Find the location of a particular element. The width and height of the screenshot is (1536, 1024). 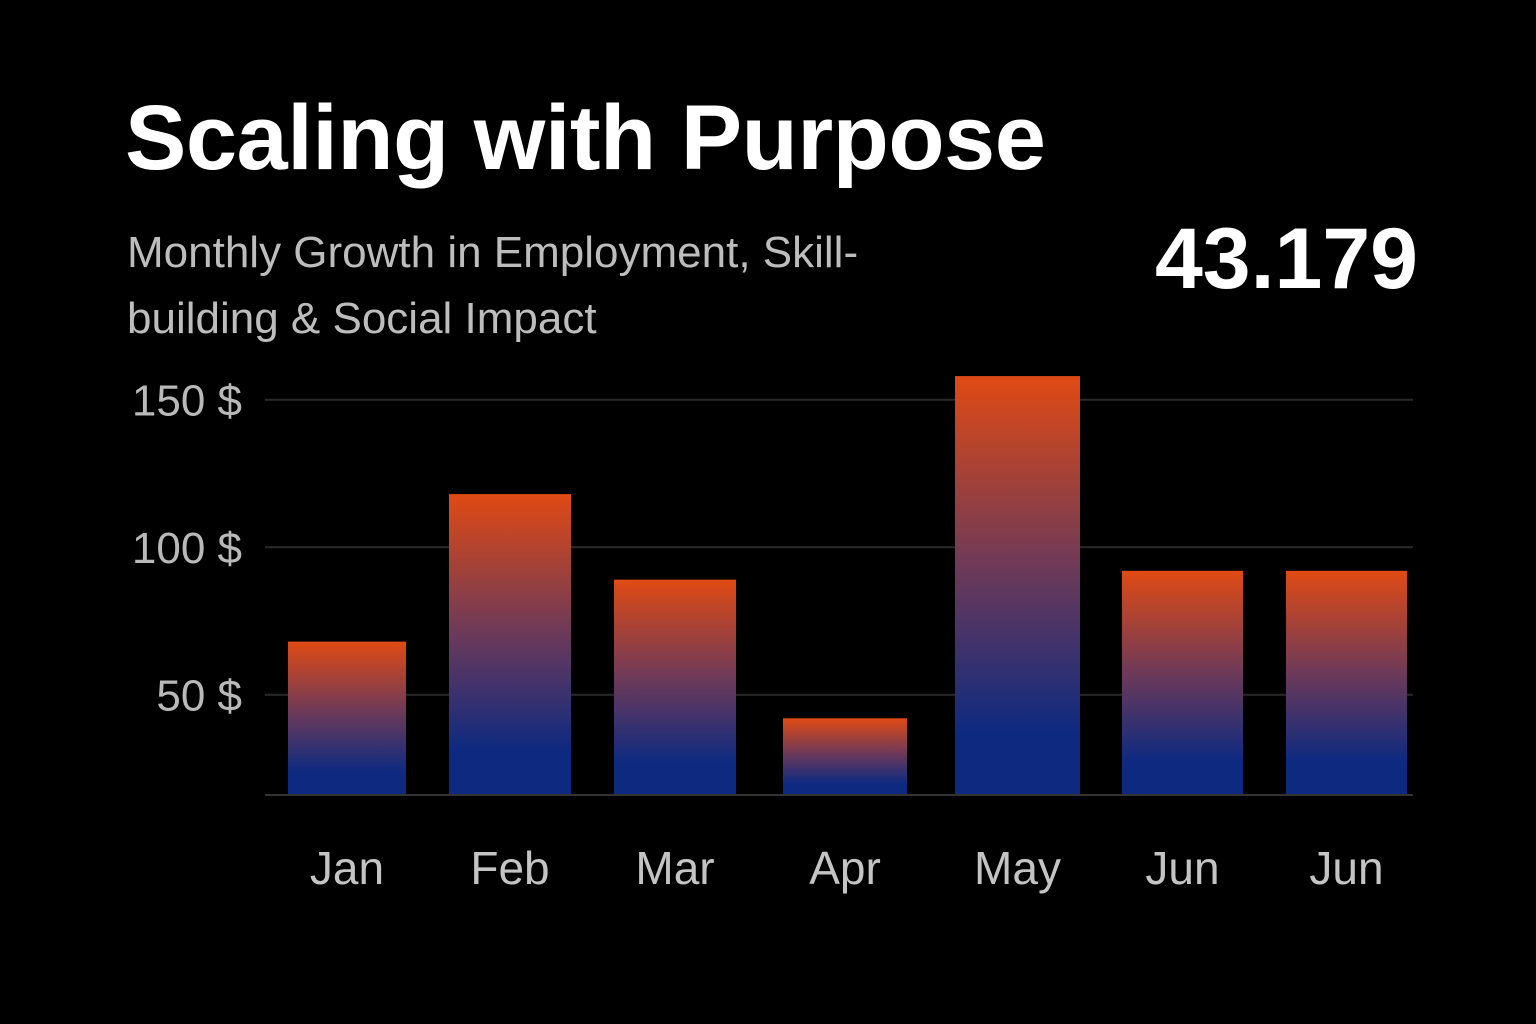

headline-value: 43.179 is located at coordinates (1286, 259).